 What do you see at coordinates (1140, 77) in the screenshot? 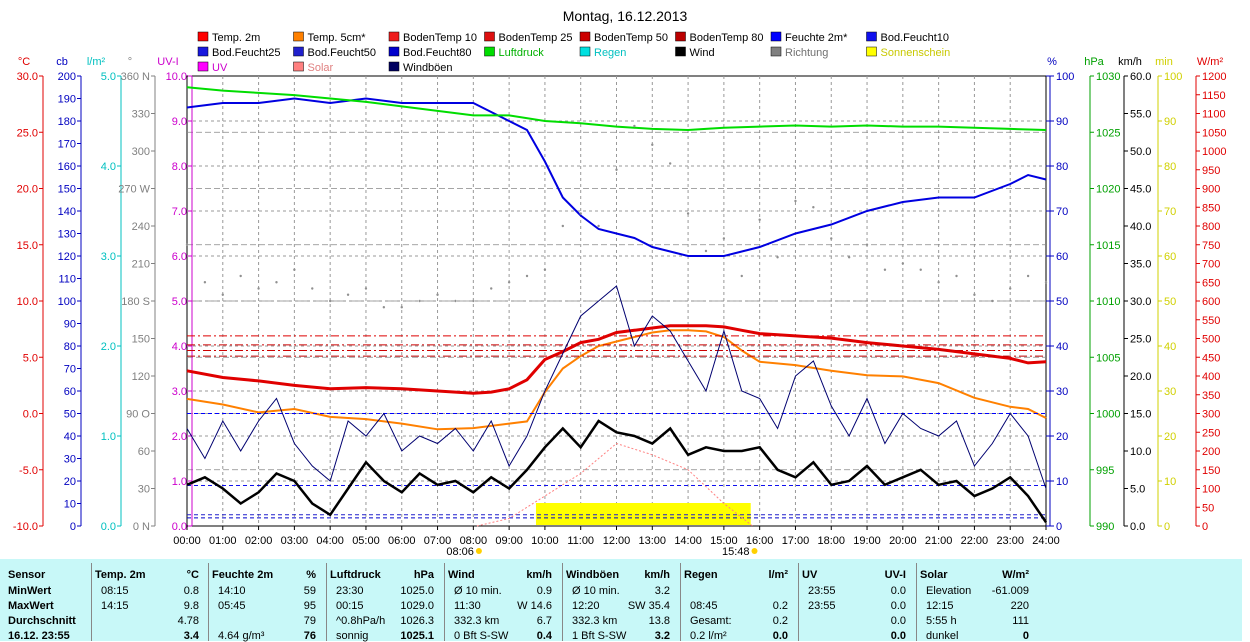
I see `axis-tick-label: 60.0` at bounding box center [1140, 77].